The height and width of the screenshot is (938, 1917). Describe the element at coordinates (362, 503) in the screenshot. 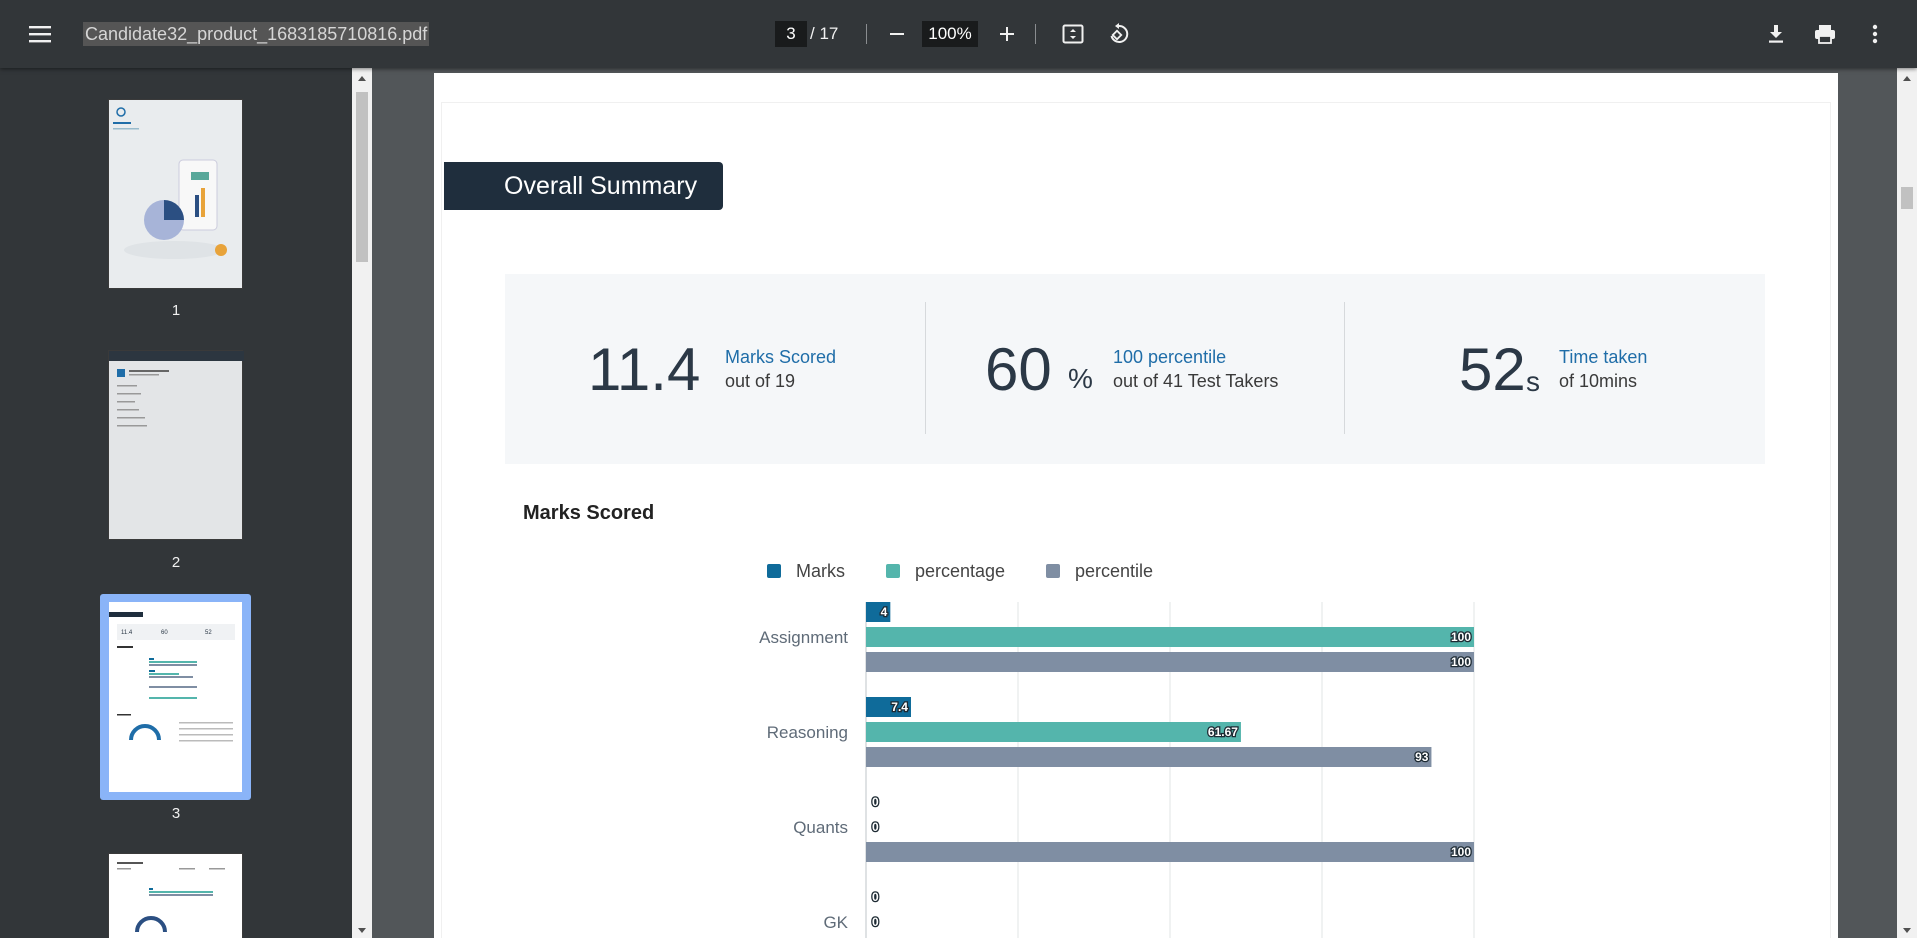

I see `sidebar-scrollbar` at that location.